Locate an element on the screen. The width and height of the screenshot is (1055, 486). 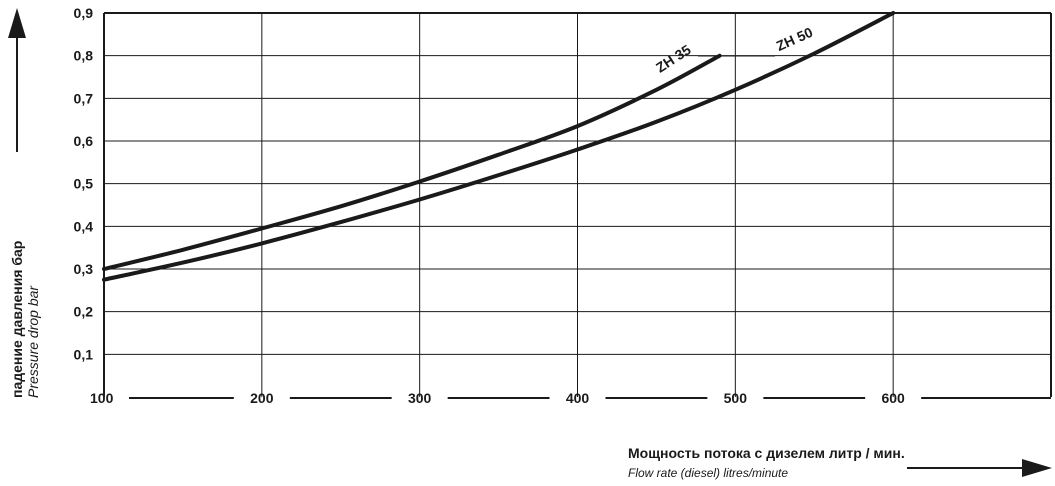
y-axis-arrow is located at coordinates (17, 80).